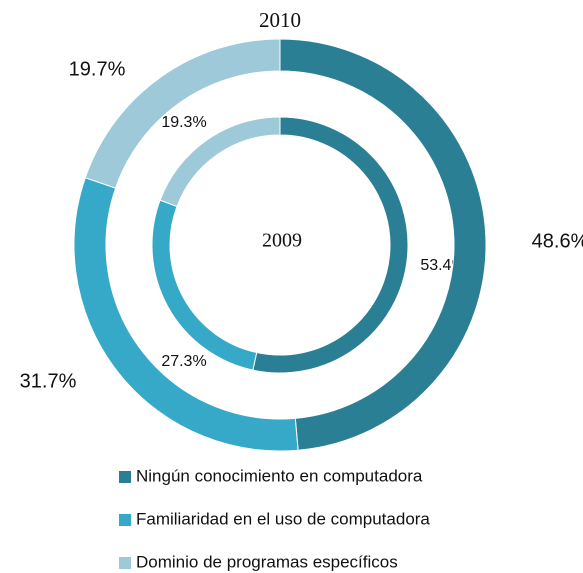 This screenshot has width=583, height=573. I want to click on legend-label: Familiaridad en el uso de computadora, so click(283, 518).